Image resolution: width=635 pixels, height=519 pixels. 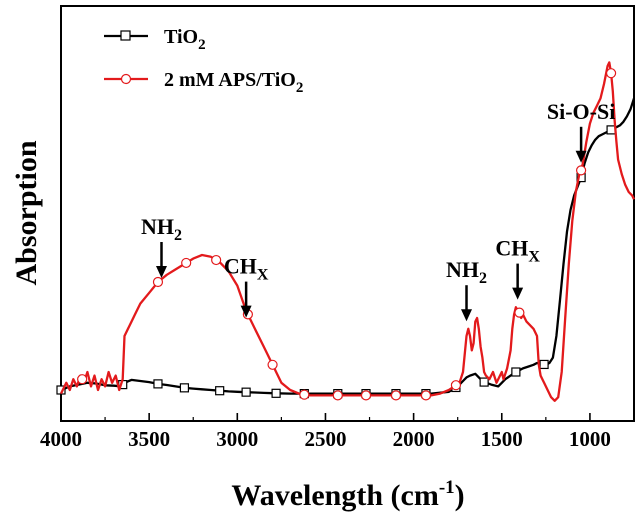 What do you see at coordinates (517, 268) in the screenshot?
I see `annotation-3: CHX` at bounding box center [517, 268].